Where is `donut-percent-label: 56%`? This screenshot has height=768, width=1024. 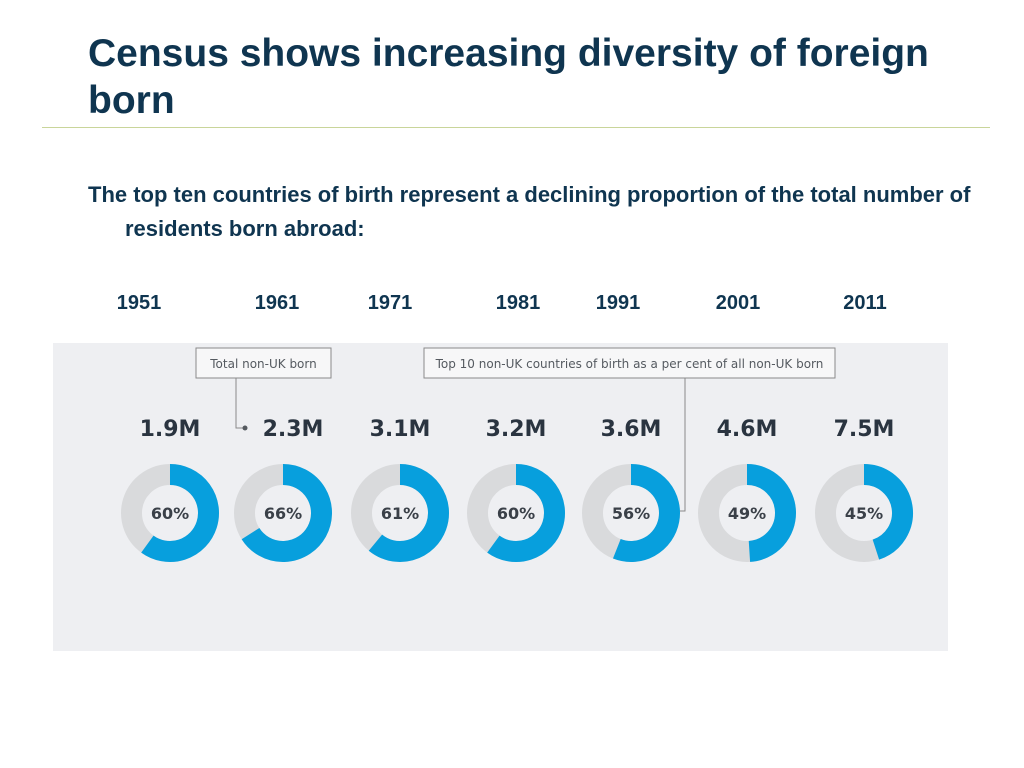
donut-percent-label: 56% is located at coordinates (631, 513).